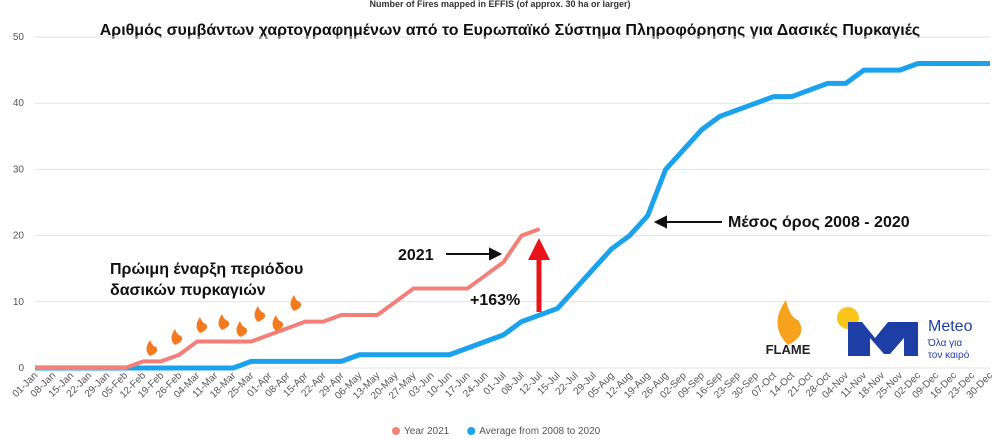  I want to click on logo-text: τον καιρό, so click(949, 355).